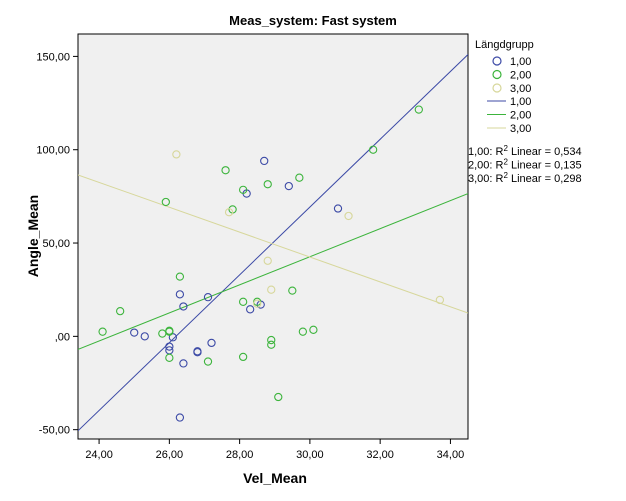  Describe the element at coordinates (520, 129) in the screenshot. I see `legend-fit-label: 3,00` at that location.